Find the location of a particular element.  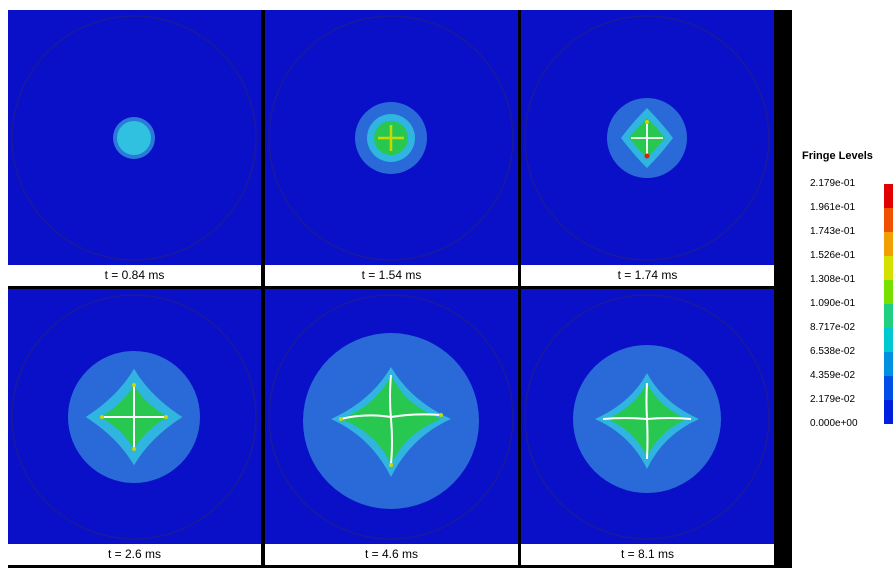

panel-t-1-54: t = 1.54 ms is located at coordinates (391, 148).